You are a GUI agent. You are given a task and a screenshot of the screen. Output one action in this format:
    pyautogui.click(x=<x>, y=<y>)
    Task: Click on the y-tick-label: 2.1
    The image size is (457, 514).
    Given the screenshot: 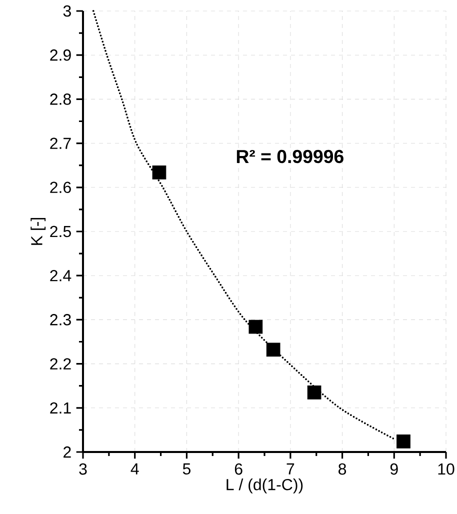 What is the action you would take?
    pyautogui.click(x=60, y=408)
    